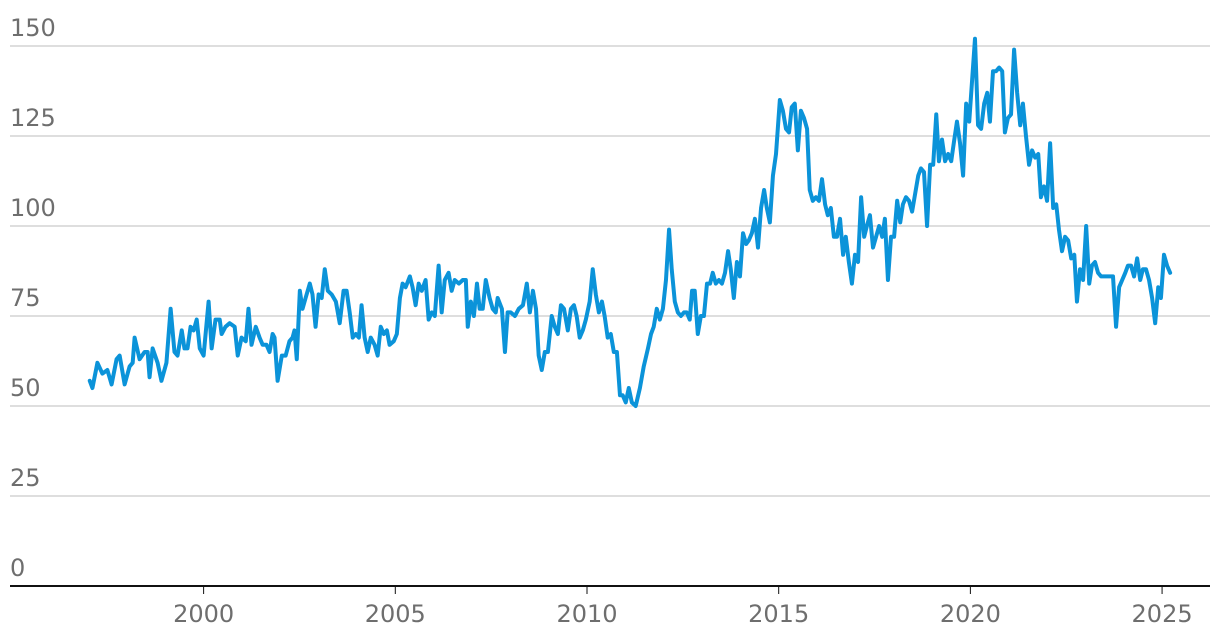 This screenshot has height=644, width=1220. I want to click on y-tick-label: 25, so click(25, 478).